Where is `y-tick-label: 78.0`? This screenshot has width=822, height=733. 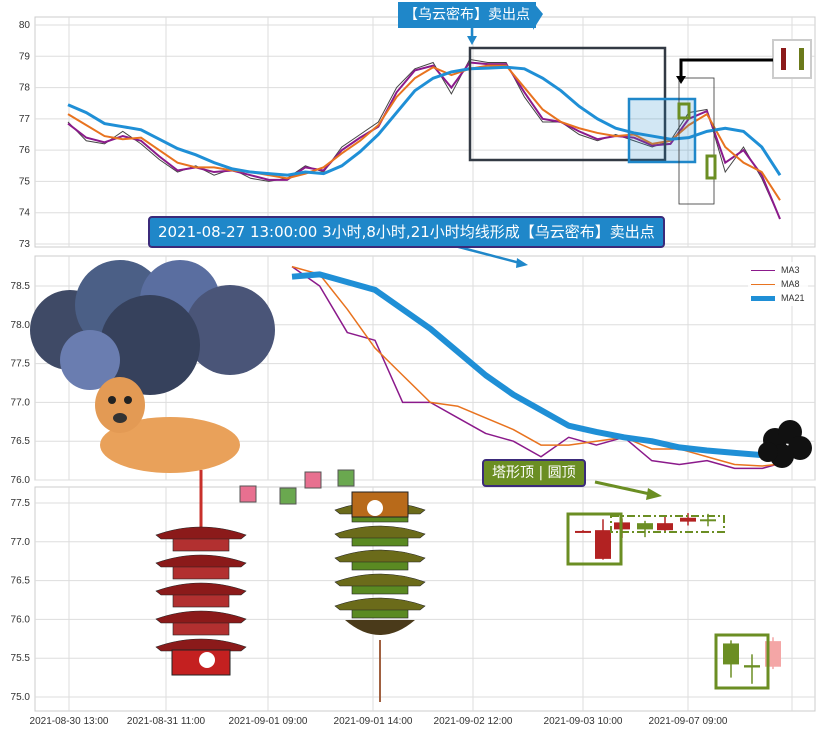
y-tick-label: 78.0 is located at coordinates (21, 325).